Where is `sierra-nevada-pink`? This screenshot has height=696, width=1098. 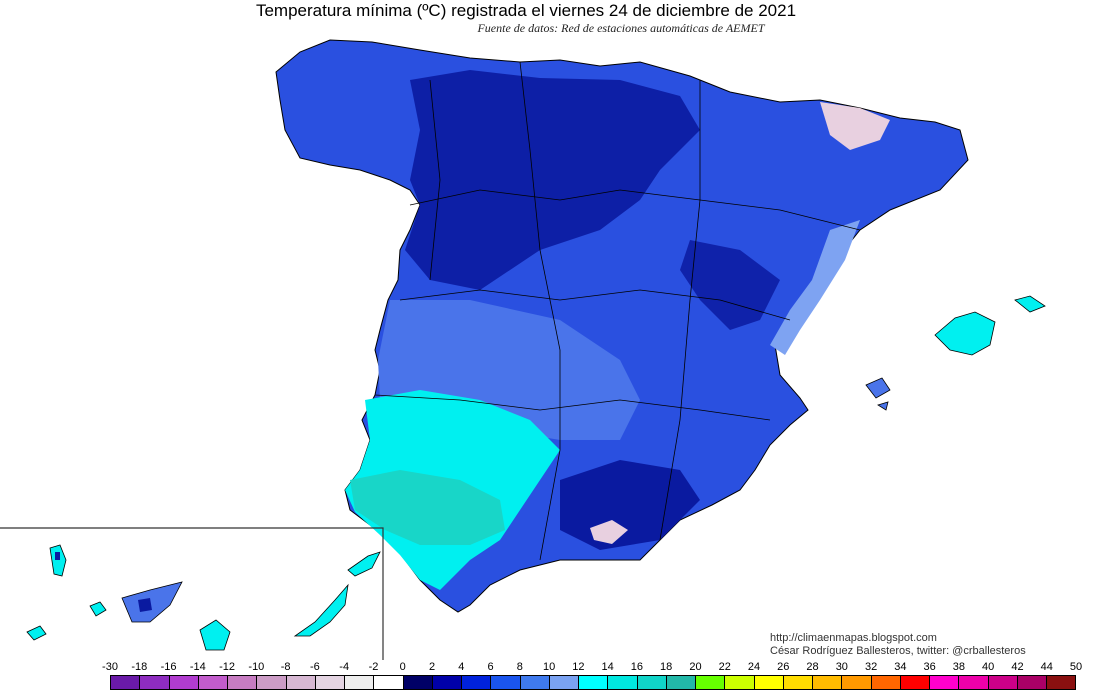 sierra-nevada-pink is located at coordinates (609, 532).